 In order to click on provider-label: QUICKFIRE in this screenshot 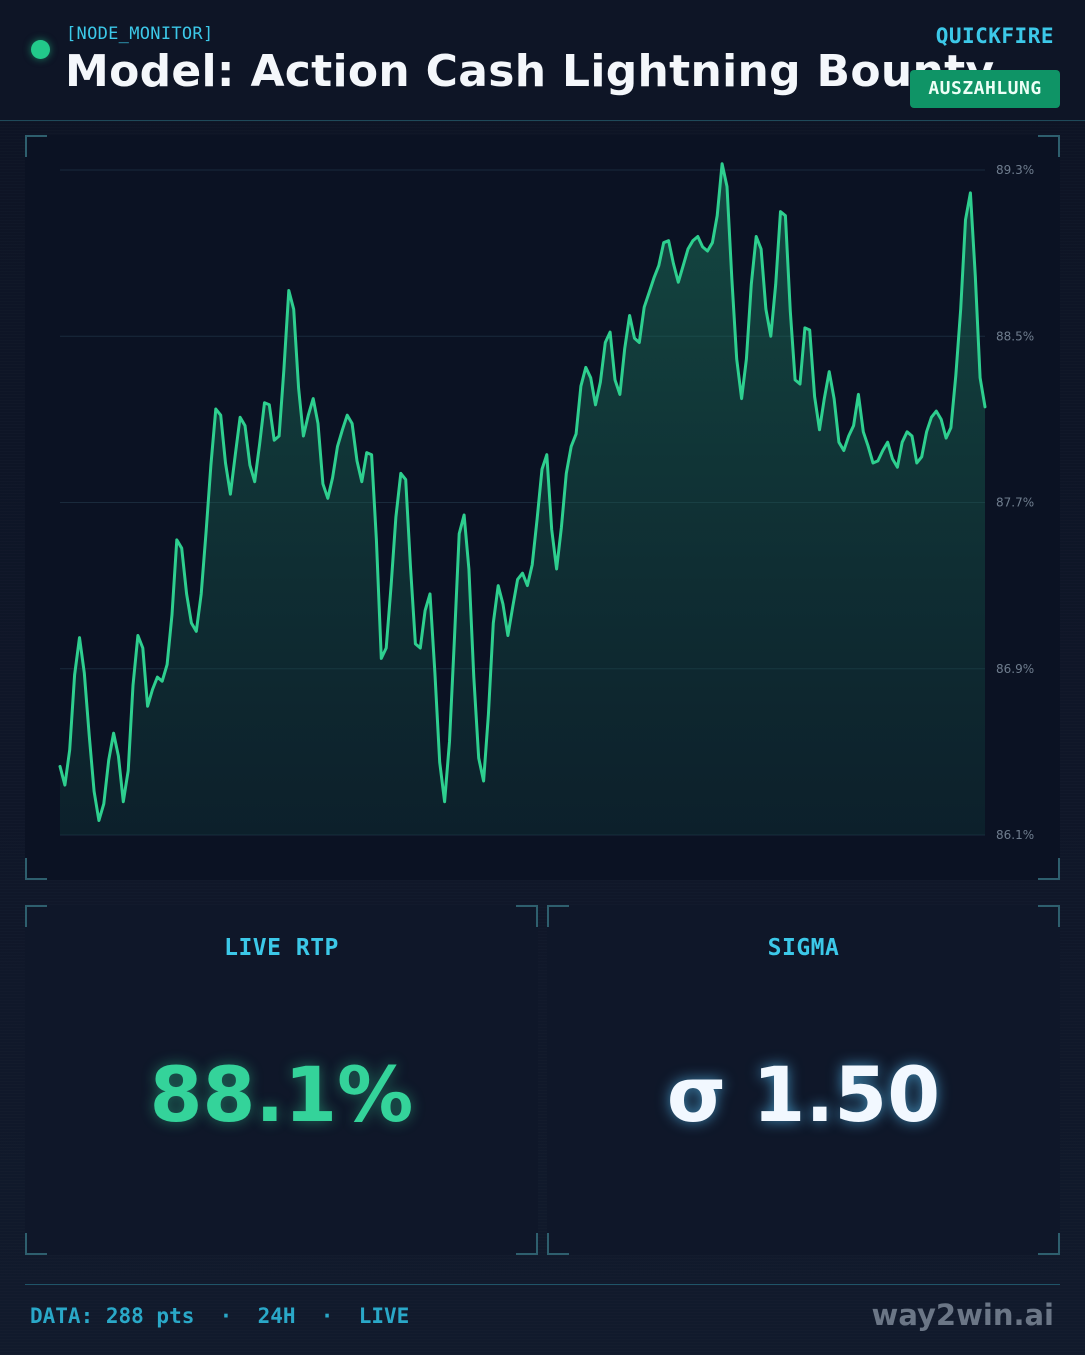, I will do `click(994, 36)`.